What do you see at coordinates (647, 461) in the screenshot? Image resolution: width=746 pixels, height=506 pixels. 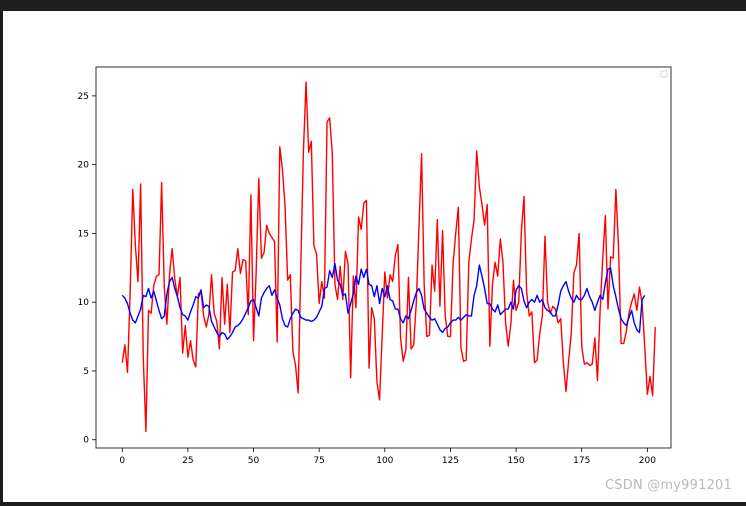 I see `x-tick-label: 200` at bounding box center [647, 461].